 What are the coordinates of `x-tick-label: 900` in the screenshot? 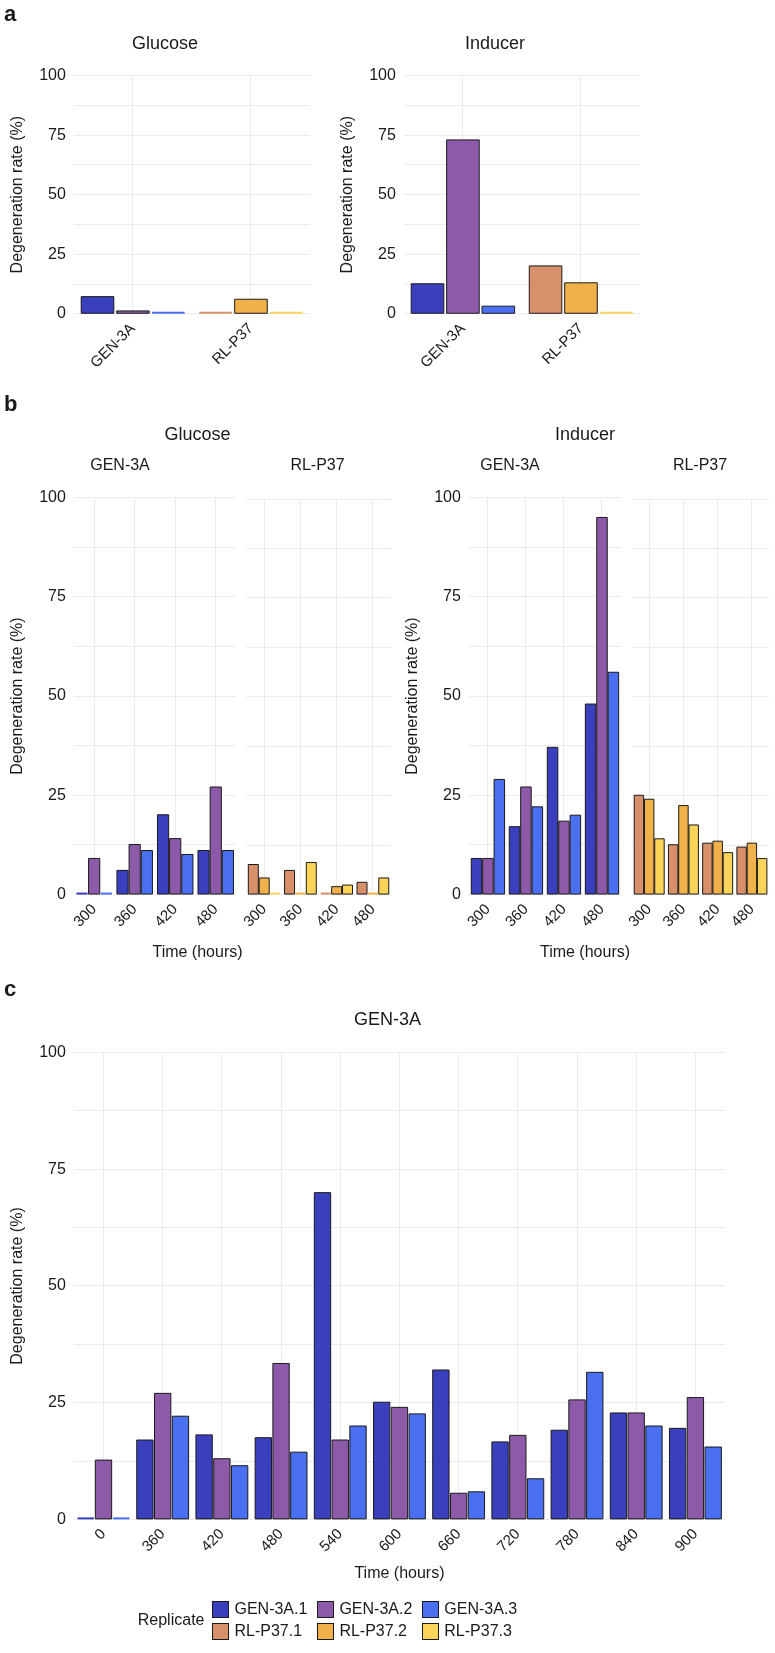 It's located at (685, 1539).